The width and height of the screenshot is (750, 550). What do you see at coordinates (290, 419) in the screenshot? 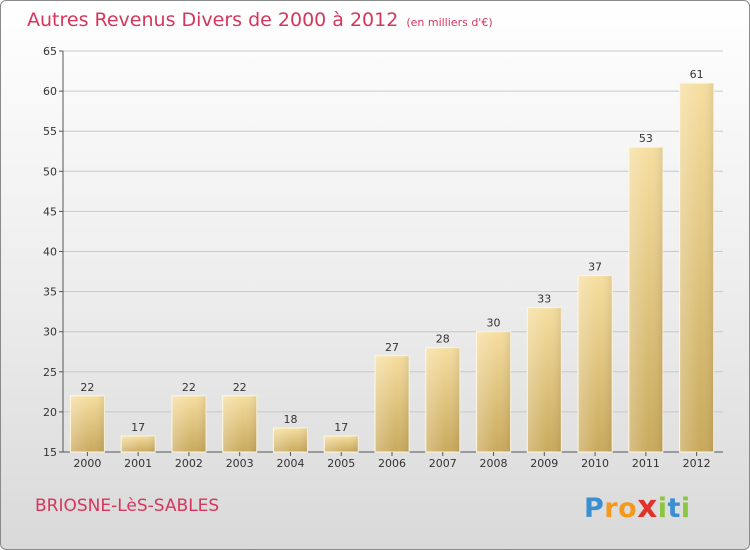
I see `data-label: 18` at bounding box center [290, 419].